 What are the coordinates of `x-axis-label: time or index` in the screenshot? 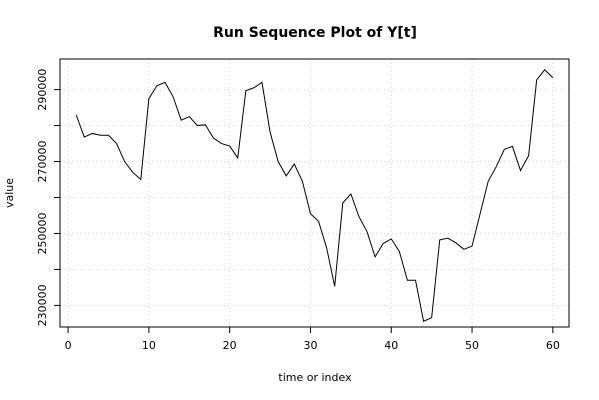 It's located at (315, 377).